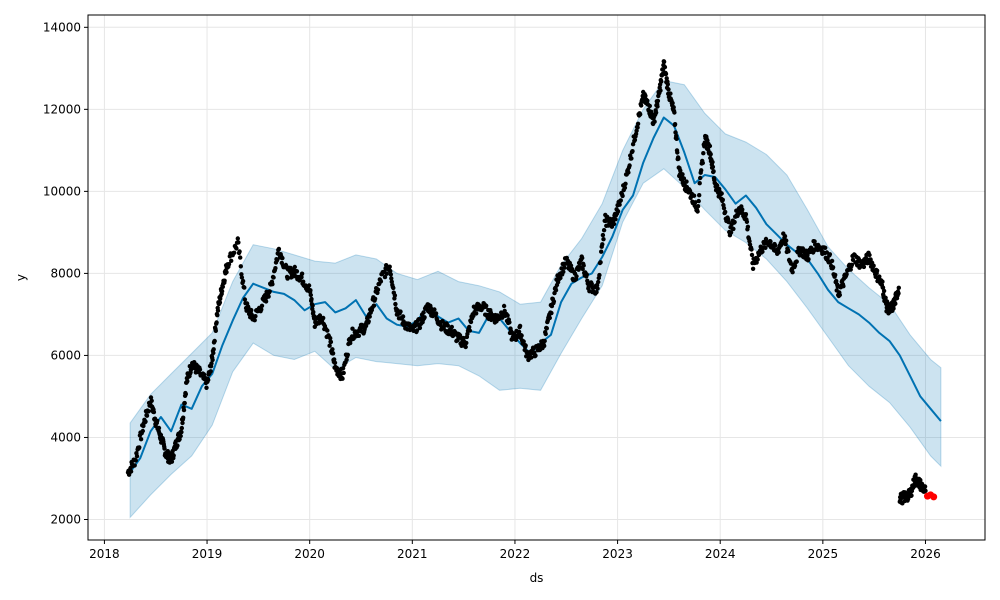  What do you see at coordinates (934, 497) in the screenshot?
I see `highlight-point` at bounding box center [934, 497].